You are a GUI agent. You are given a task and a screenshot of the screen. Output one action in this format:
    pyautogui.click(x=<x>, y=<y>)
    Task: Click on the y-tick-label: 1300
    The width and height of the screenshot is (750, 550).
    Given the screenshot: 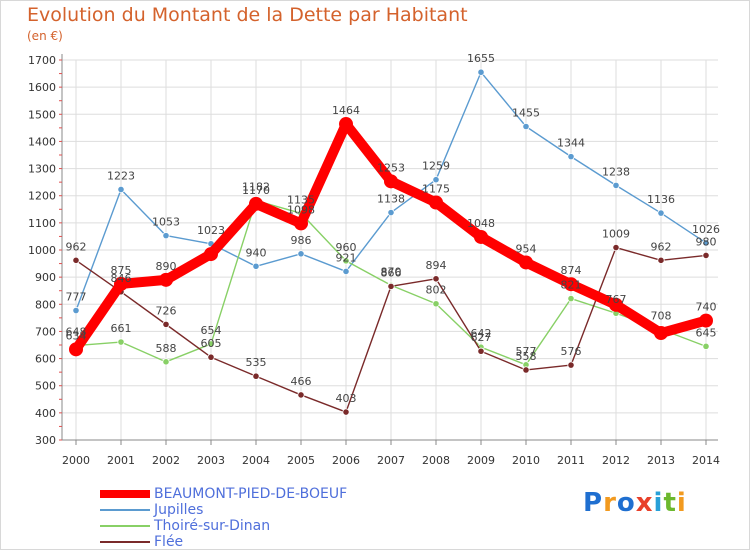 What is the action you would take?
    pyautogui.click(x=42, y=169)
    